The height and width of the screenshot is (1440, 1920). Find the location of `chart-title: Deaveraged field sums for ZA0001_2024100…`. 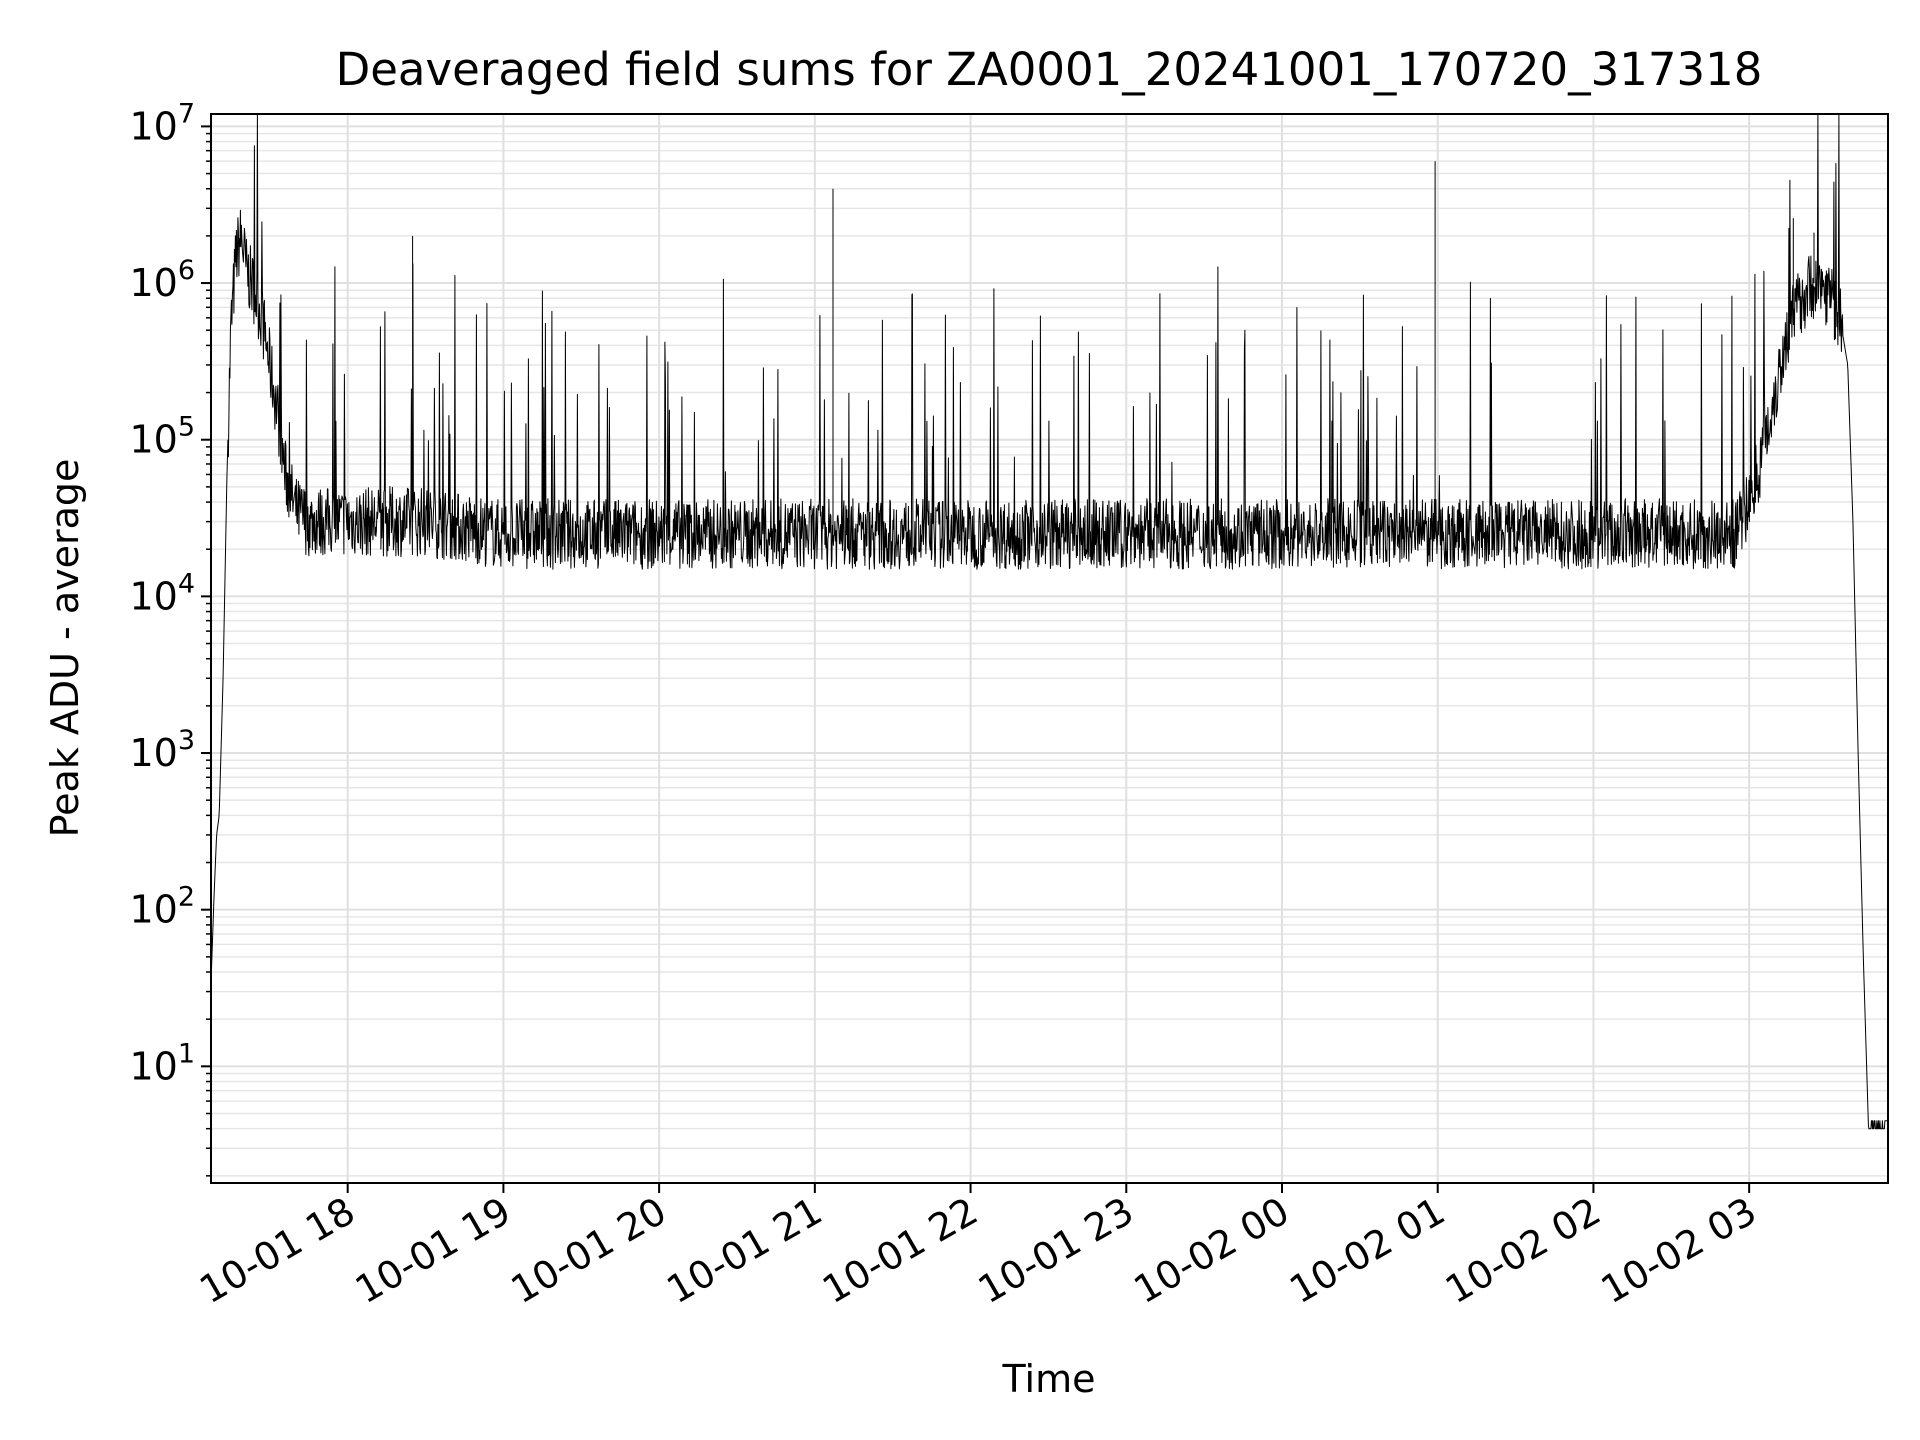

chart-title: Deaveraged field sums for ZA0001_2024100… is located at coordinates (1049, 69).